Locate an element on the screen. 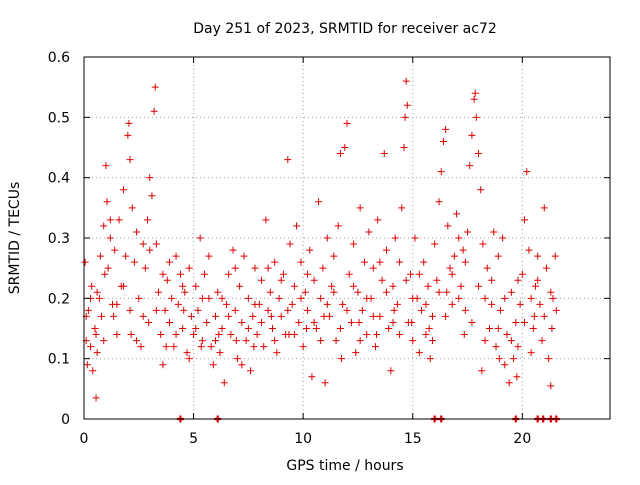  y-tick-label: 0.1 is located at coordinates (59, 360).